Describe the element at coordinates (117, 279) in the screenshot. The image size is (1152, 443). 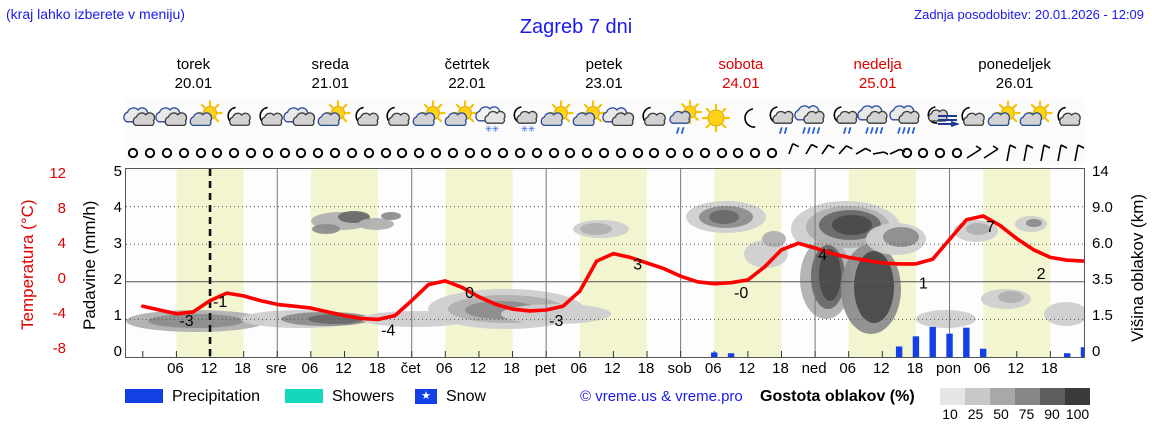
I see `precipitation-tick-3: 2` at that location.